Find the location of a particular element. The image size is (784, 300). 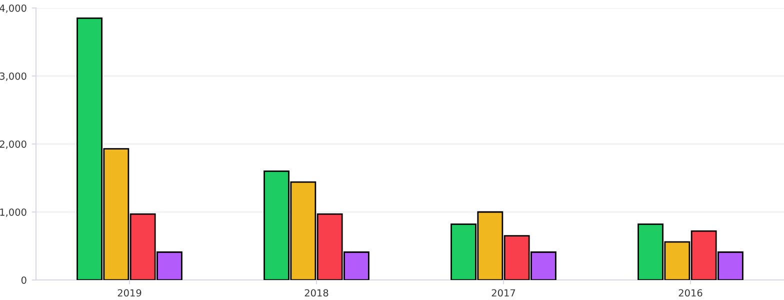

y-tick-label: 1,000 is located at coordinates (13, 212).